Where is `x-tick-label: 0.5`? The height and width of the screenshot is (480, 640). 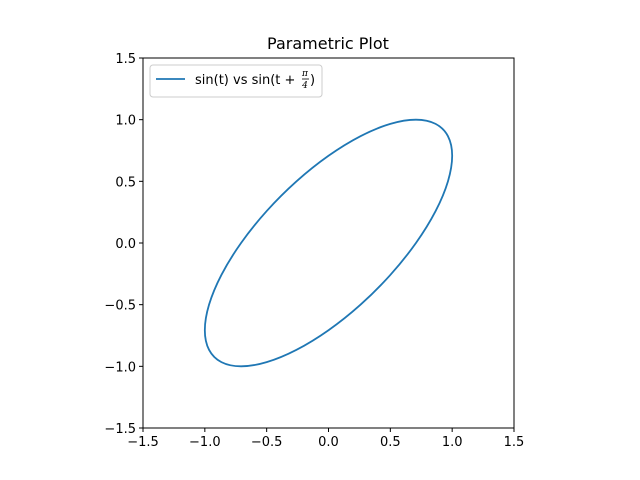 x-tick-label: 0.5 is located at coordinates (390, 442).